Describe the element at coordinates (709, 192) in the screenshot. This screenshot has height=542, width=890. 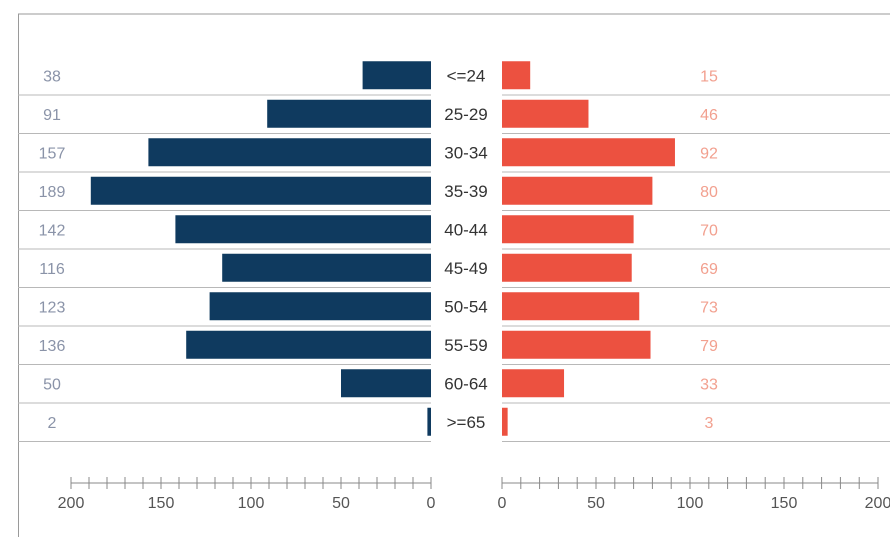
I see `right-value-label-3: 80` at that location.